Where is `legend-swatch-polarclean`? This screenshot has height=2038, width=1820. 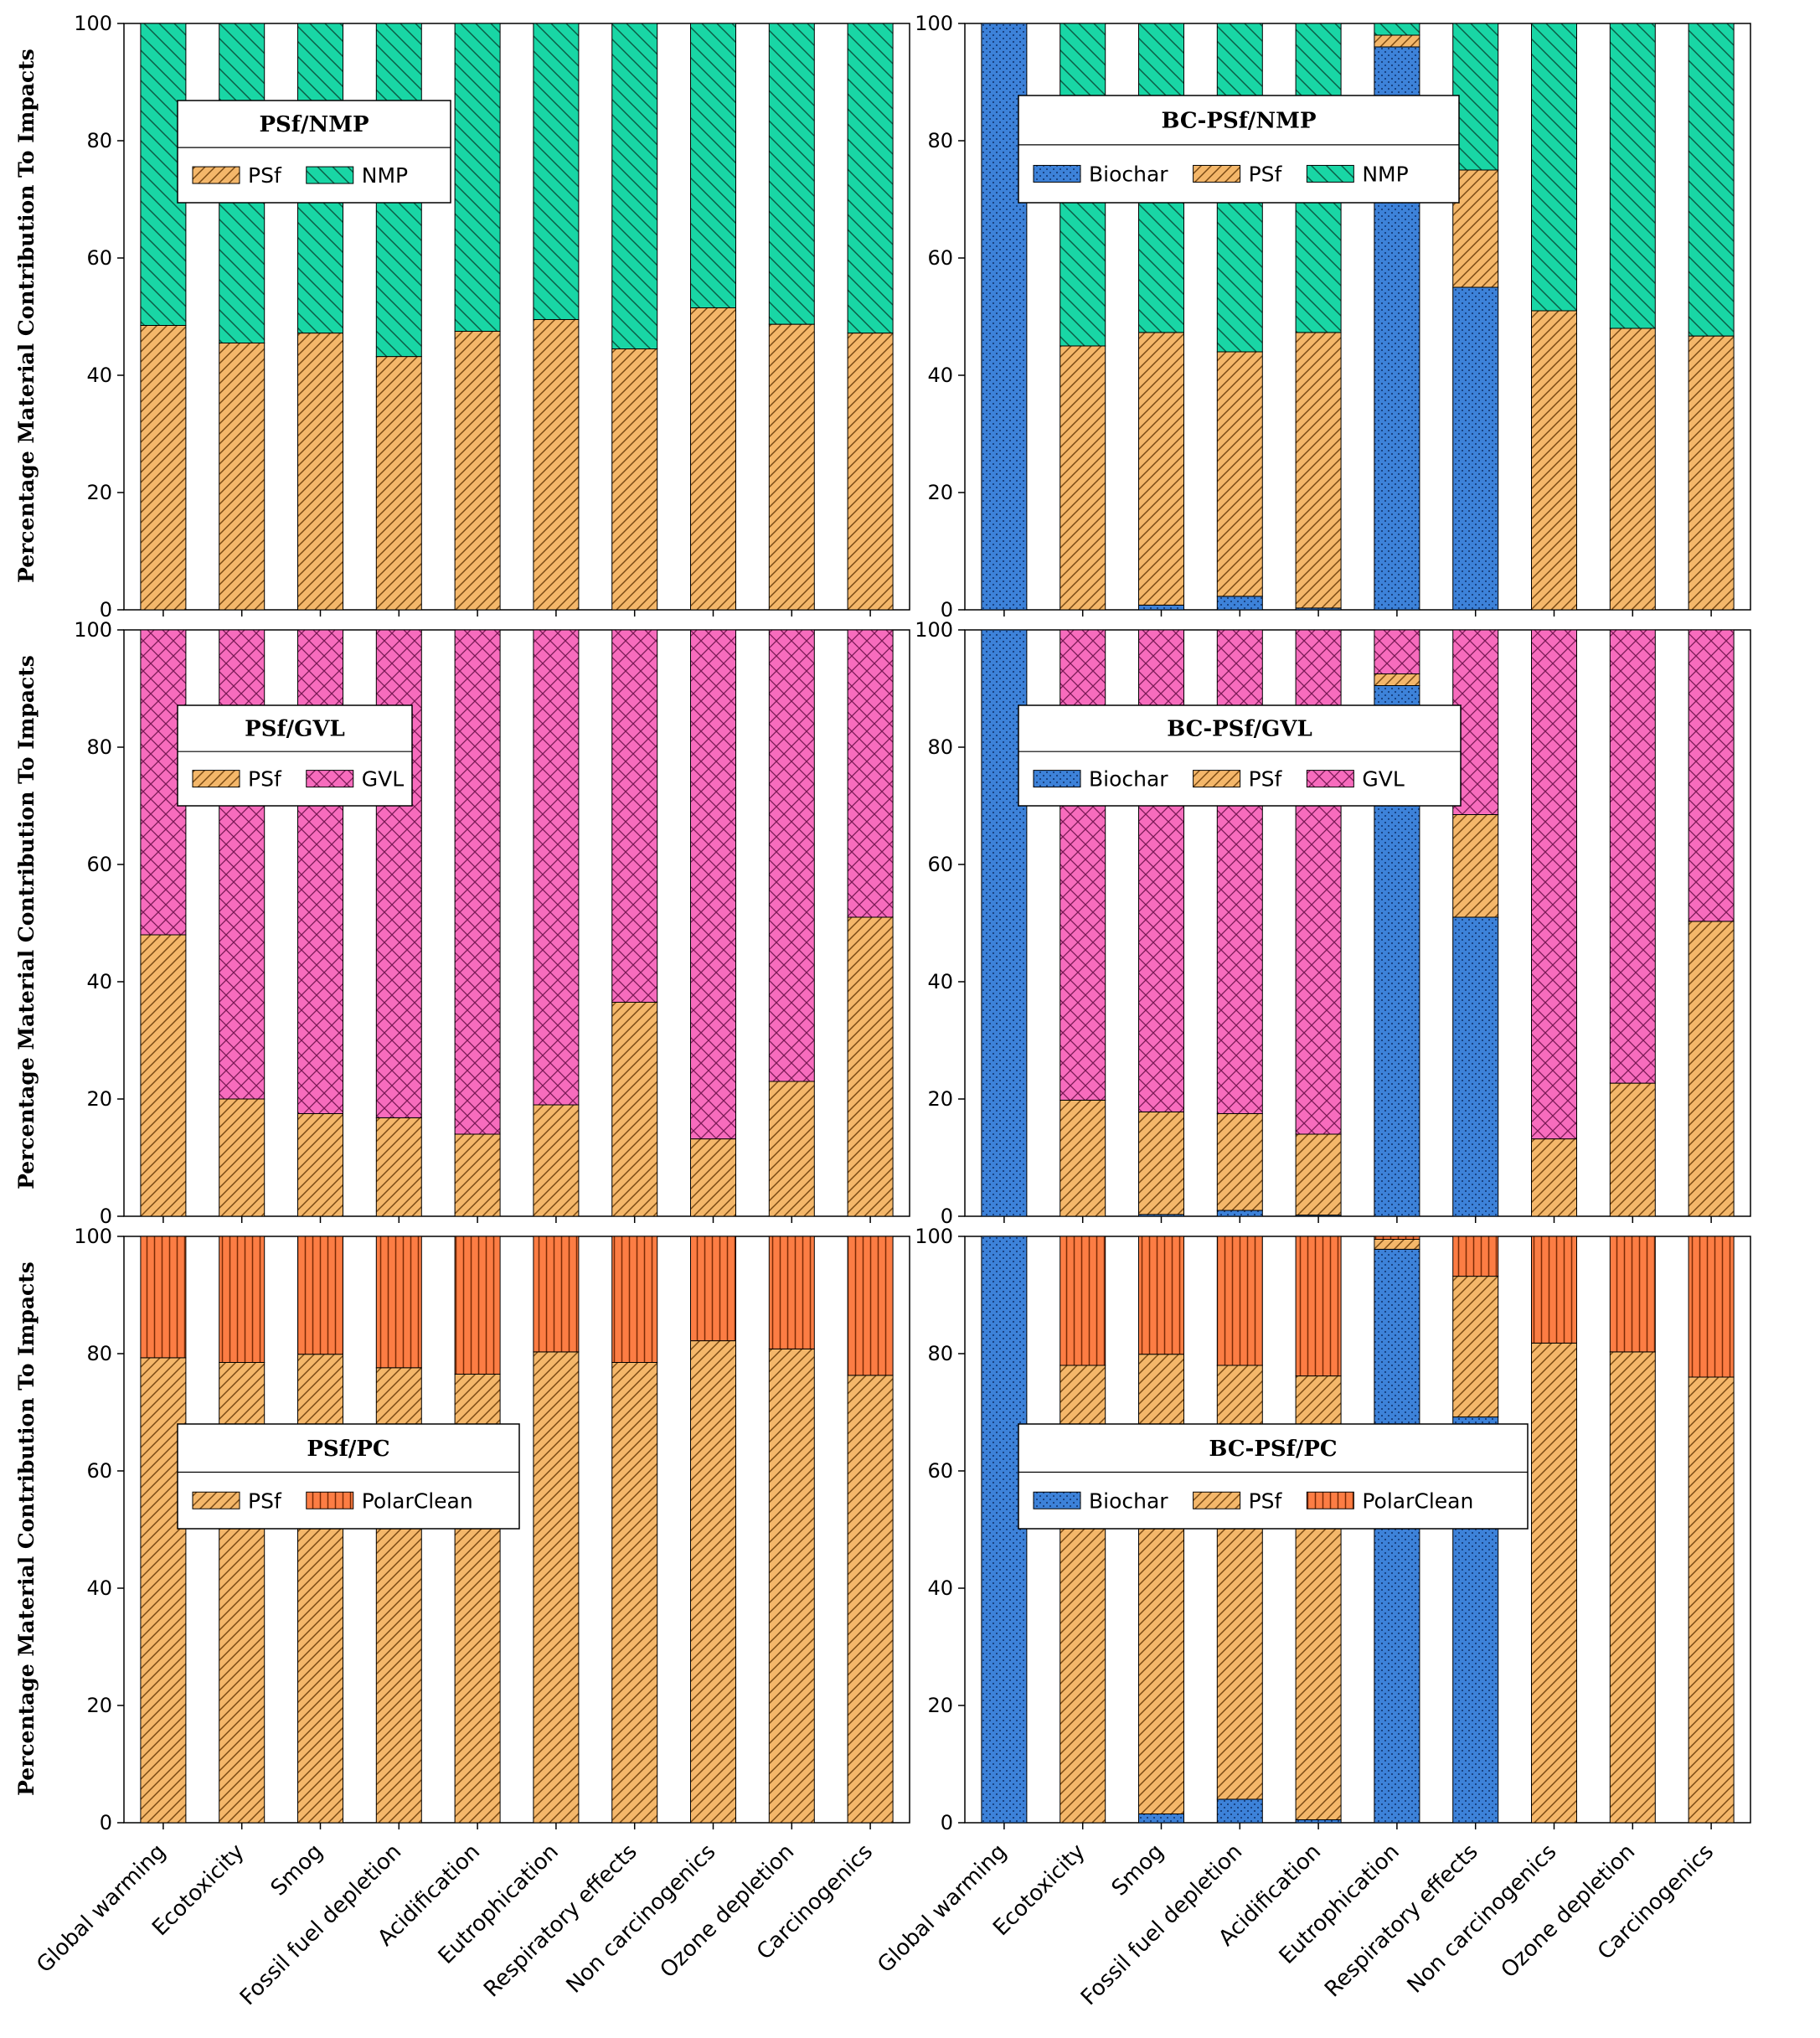 legend-swatch-polarclean is located at coordinates (330, 1500).